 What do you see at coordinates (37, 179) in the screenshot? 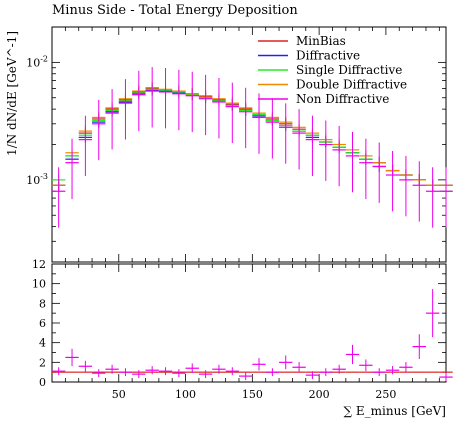
I see `main-y-tick-label: 10⁻³` at bounding box center [37, 179].